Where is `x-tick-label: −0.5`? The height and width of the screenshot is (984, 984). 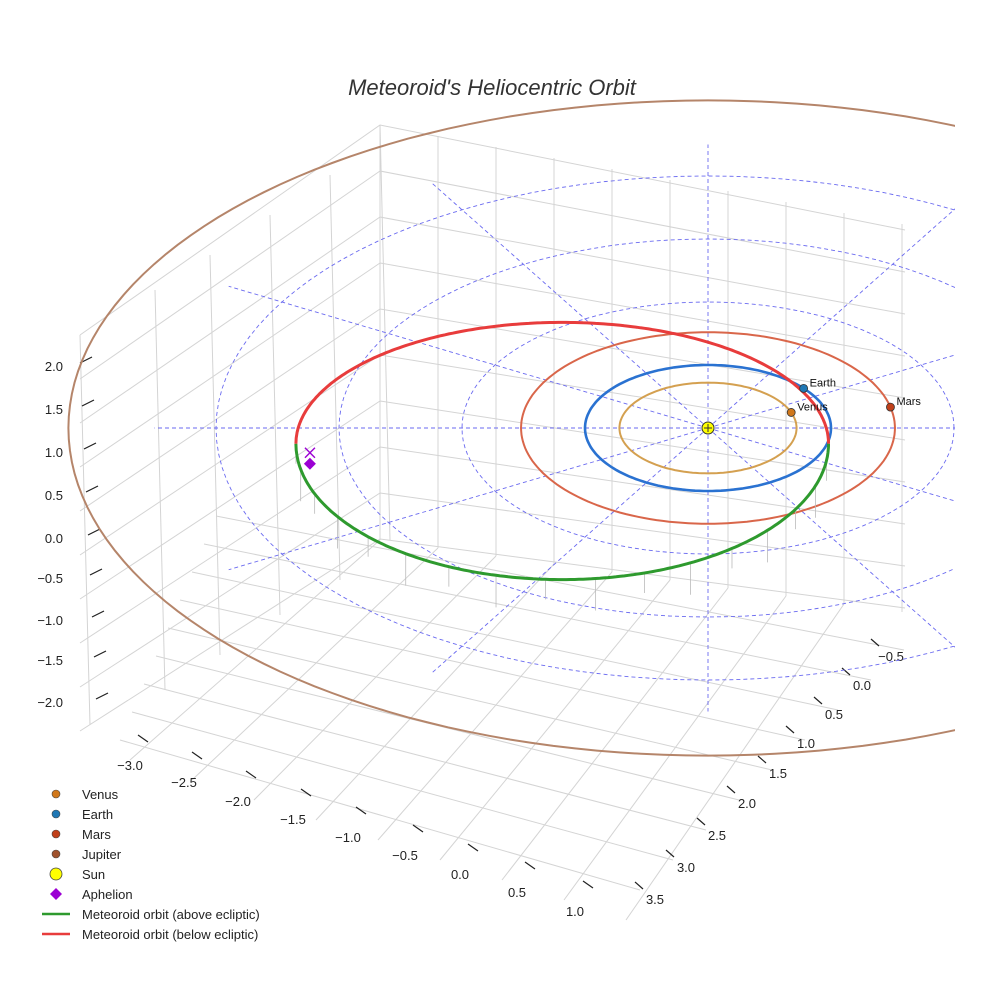
x-tick-label: −0.5 is located at coordinates (405, 855).